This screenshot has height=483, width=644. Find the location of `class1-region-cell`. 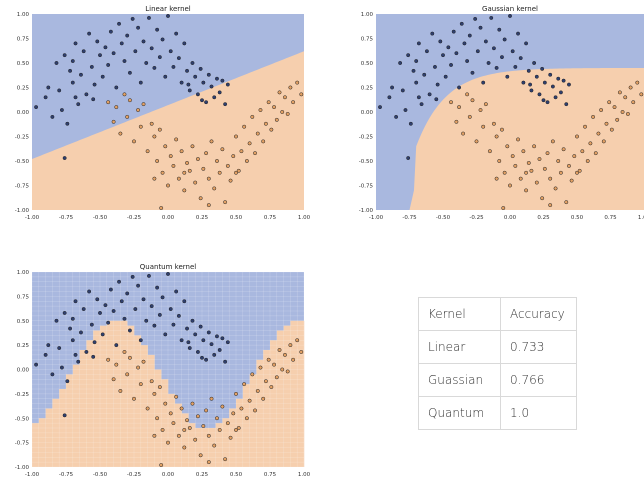

class1-region-cell is located at coordinates (76, 416).